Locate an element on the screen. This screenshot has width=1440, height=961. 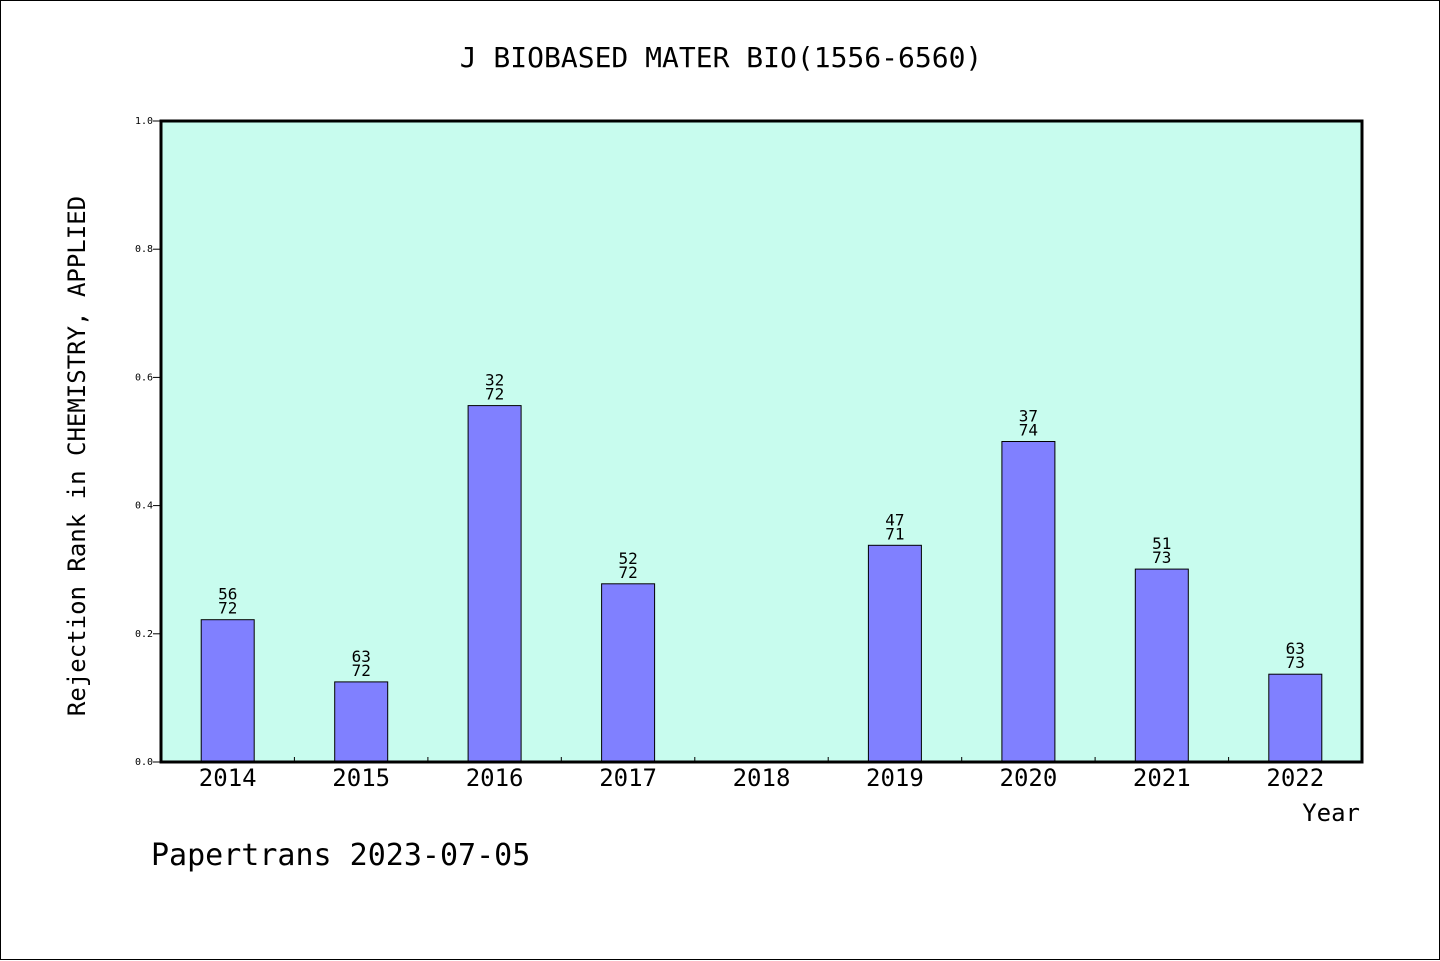
x-tick-label-2018: 2018 is located at coordinates (762, 778).